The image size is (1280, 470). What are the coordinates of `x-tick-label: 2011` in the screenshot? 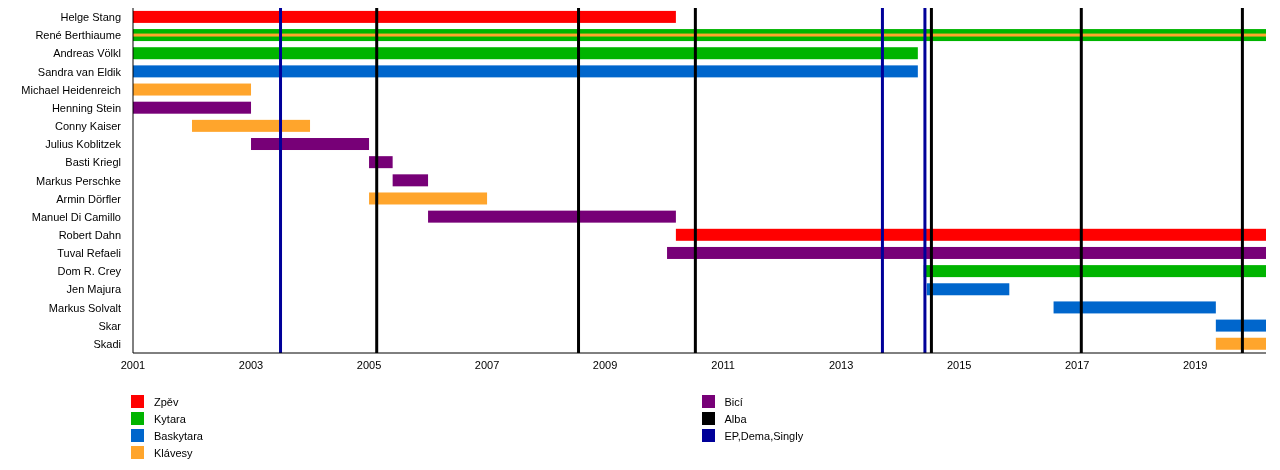 It's located at (723, 364).